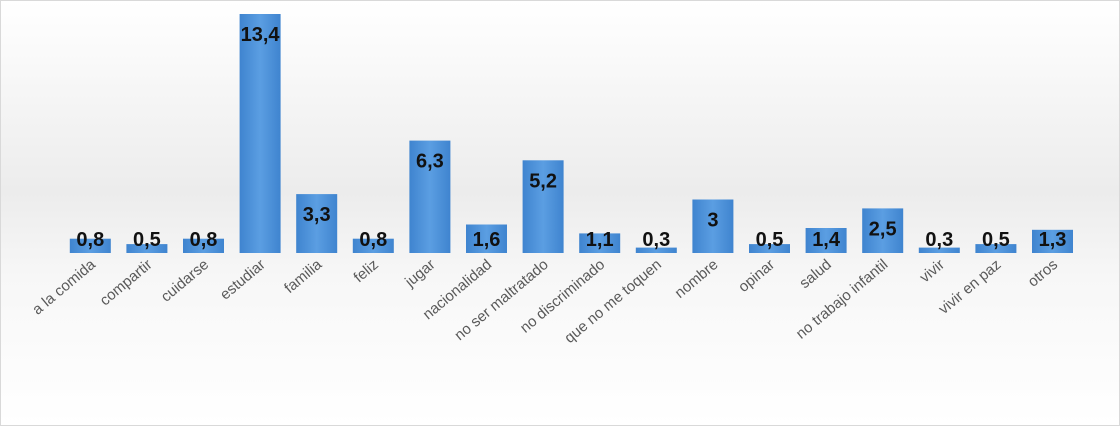 Image resolution: width=1120 pixels, height=426 pixels. I want to click on category-label-2: cuidarse, so click(185, 280).